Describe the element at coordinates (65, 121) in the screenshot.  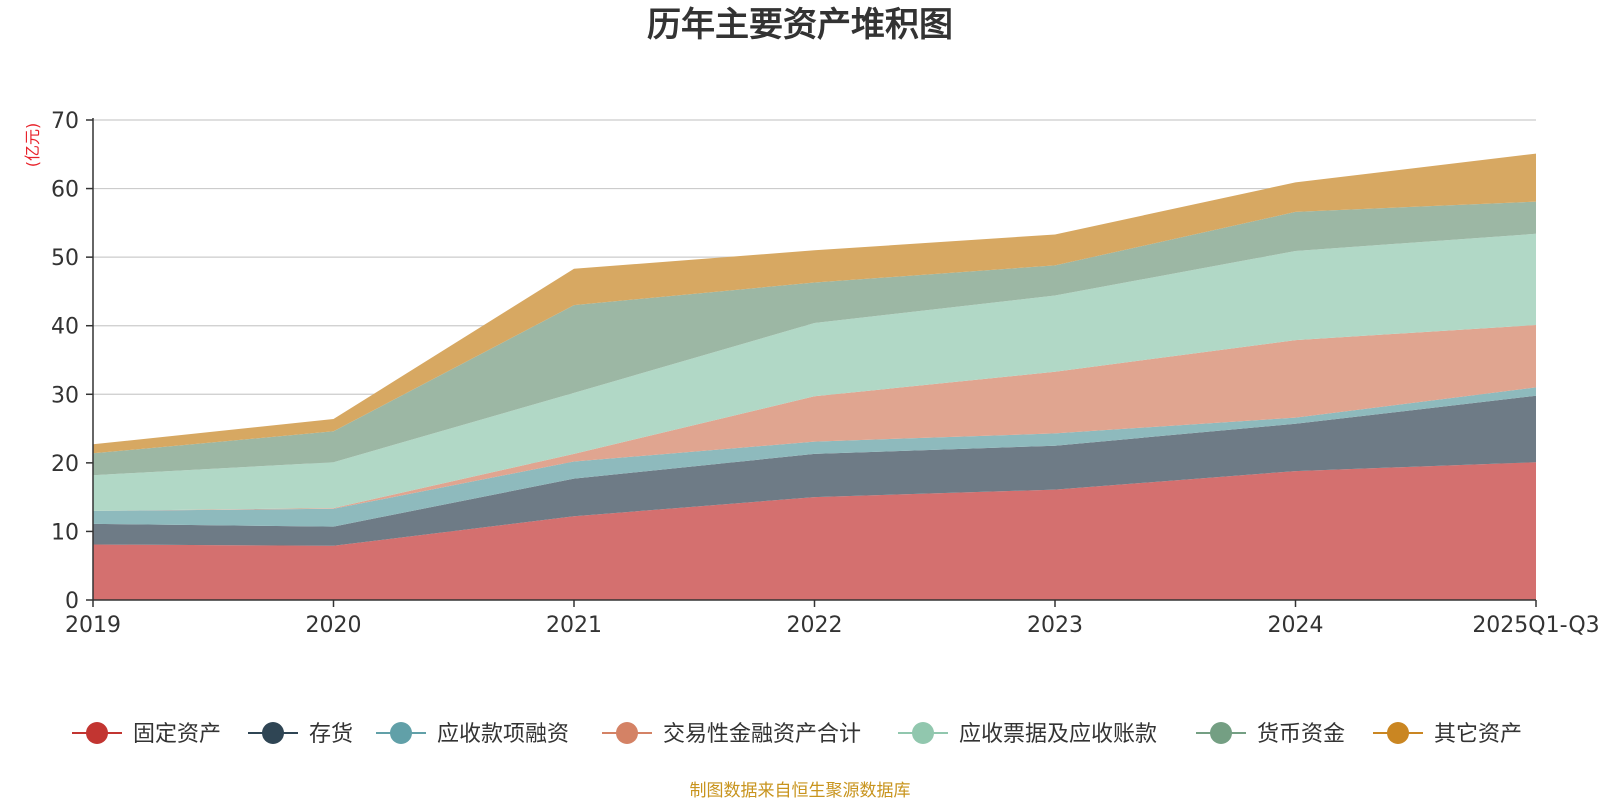
I see `y-tick-label: 70` at that location.